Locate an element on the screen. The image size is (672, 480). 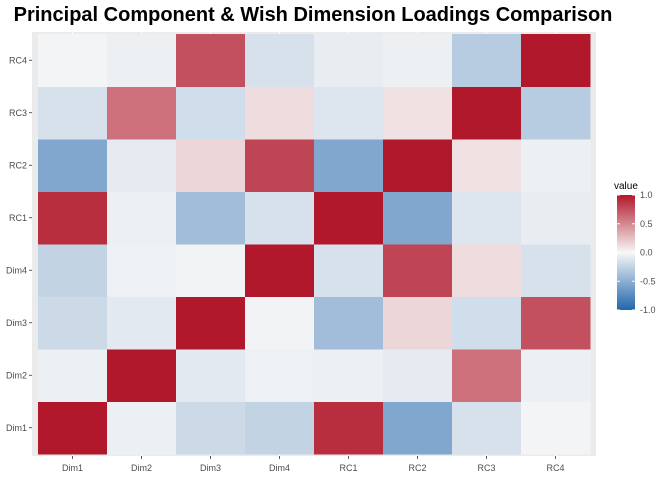
heatmap-cell-rc3-dim1 is located at coordinates (73, 113).